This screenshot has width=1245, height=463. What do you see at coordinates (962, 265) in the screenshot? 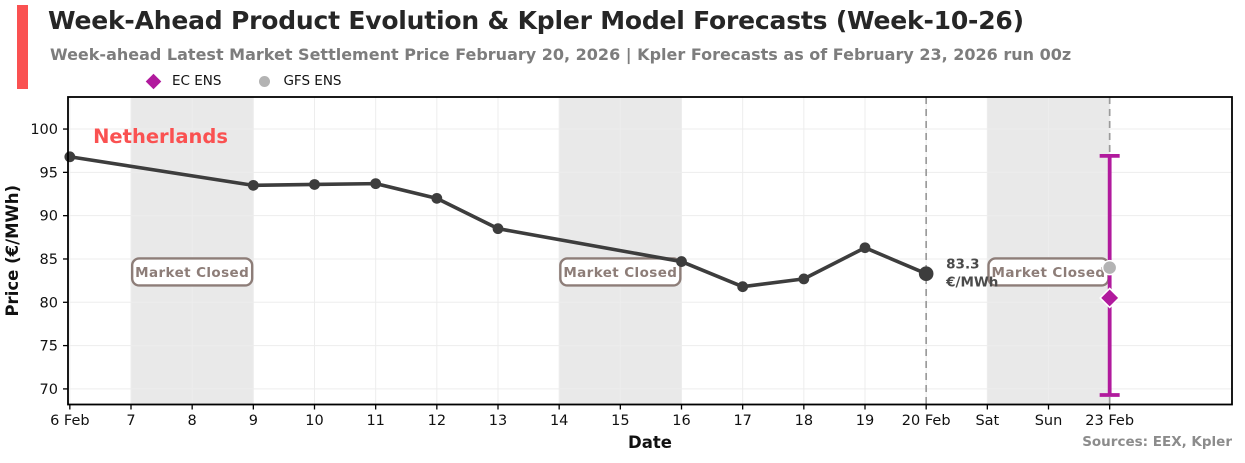
I see `price-annotation: 83.3` at bounding box center [962, 265].